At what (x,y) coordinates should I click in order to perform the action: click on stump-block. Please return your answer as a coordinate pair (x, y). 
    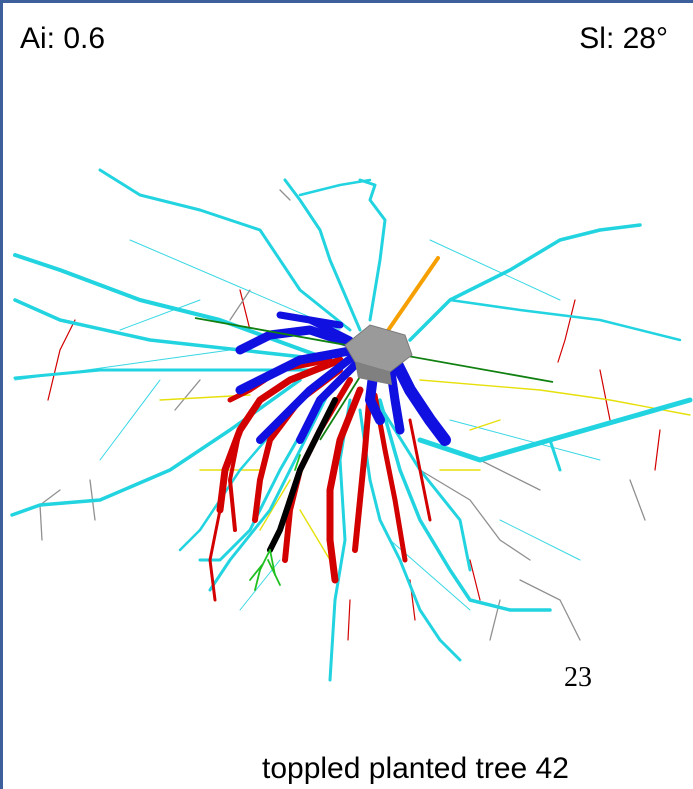
    Looking at the image, I should click on (378, 354).